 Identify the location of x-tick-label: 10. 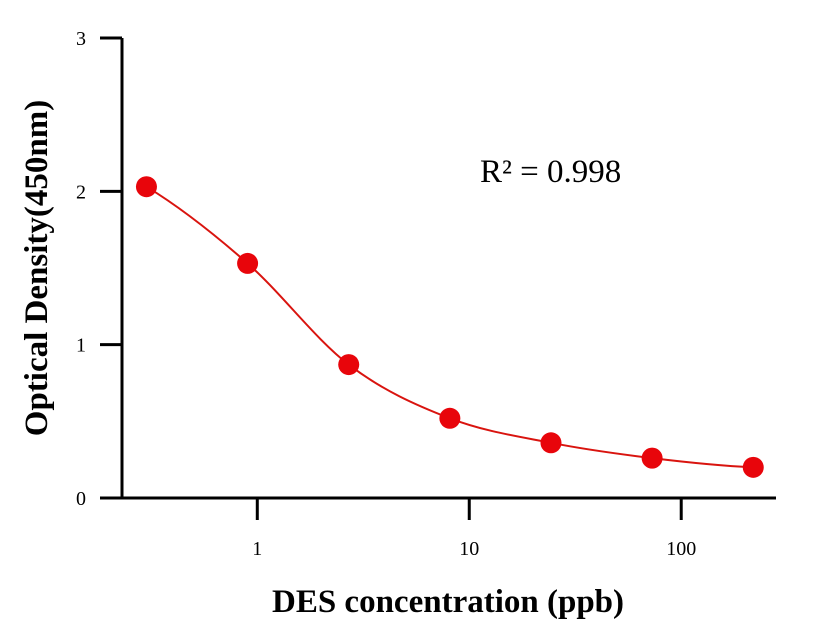
(469, 549).